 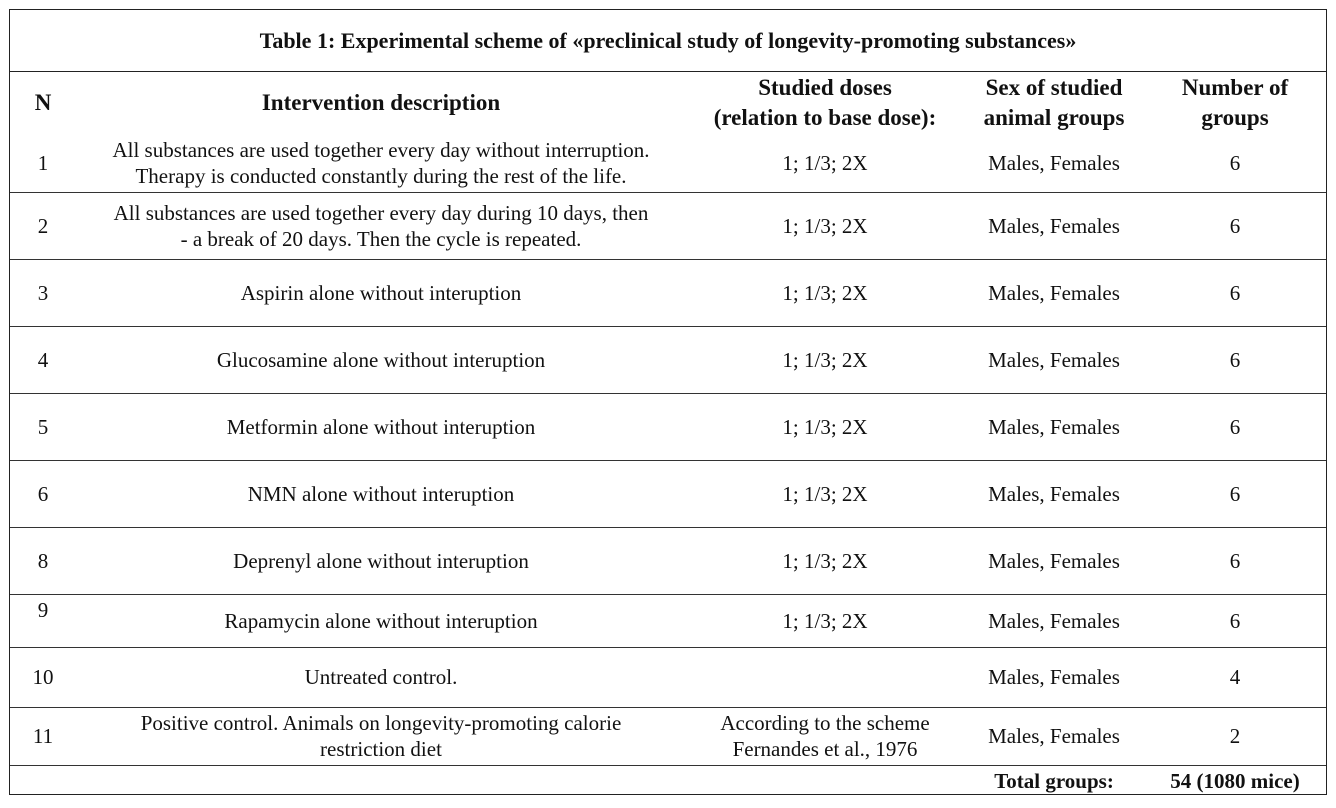 I want to click on cell-intervention: Rapamycin alone without interuption, so click(x=381, y=621).